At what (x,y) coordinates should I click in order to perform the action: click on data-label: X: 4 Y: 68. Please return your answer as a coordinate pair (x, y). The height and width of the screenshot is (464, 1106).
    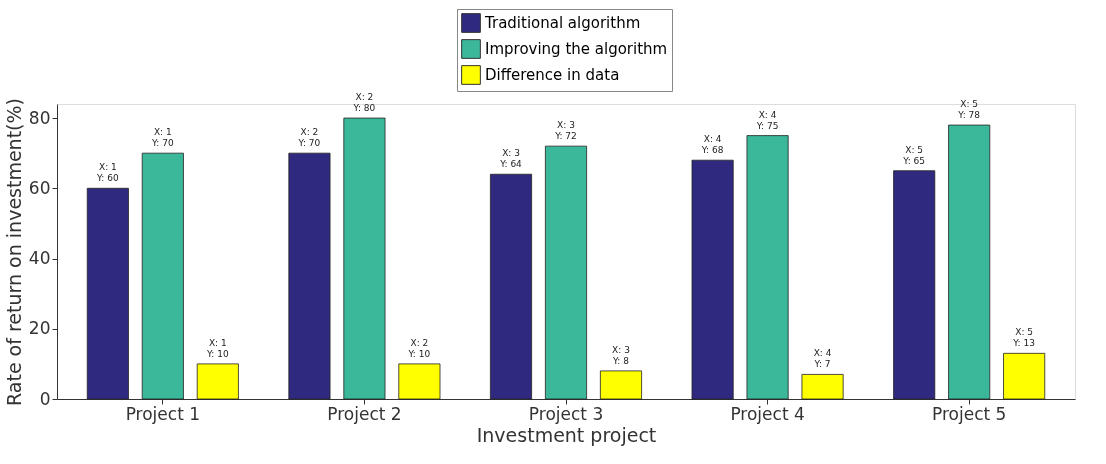
    Looking at the image, I should click on (712, 145).